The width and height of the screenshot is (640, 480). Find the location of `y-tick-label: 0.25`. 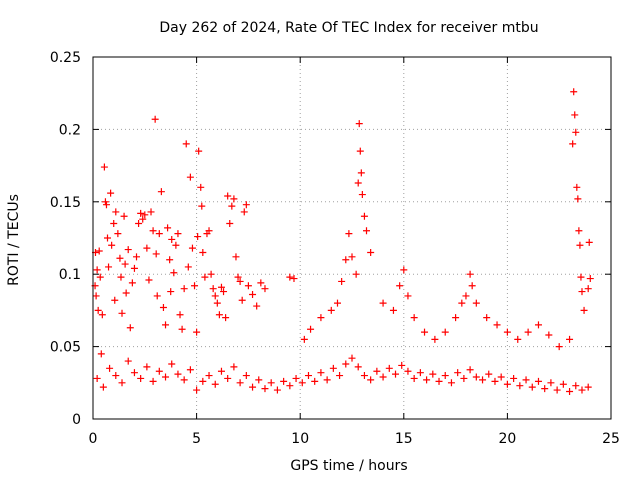

y-tick-label: 0.25 is located at coordinates (65, 58).